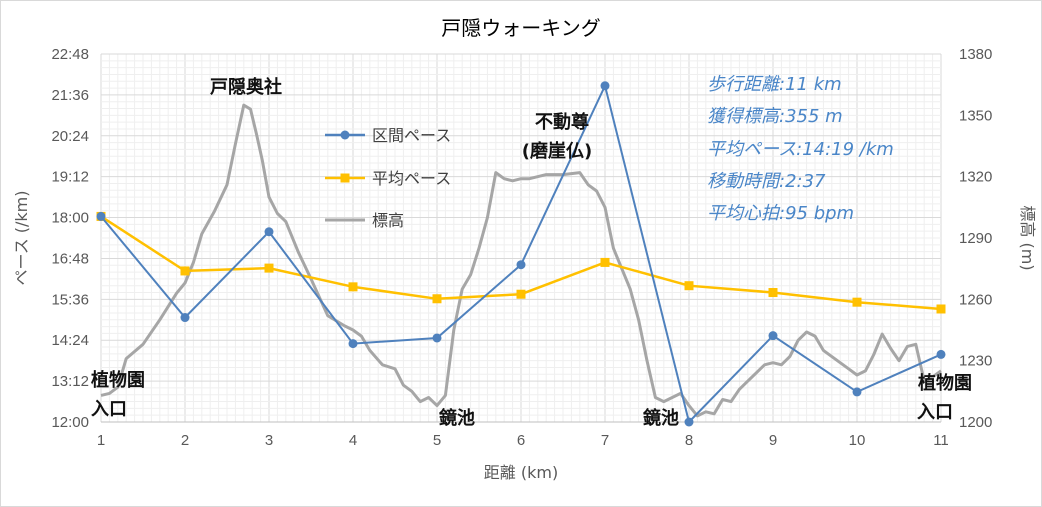 The width and height of the screenshot is (1042, 507). What do you see at coordinates (975, 422) in the screenshot?
I see `y2-tick-label: 1200` at bounding box center [975, 422].